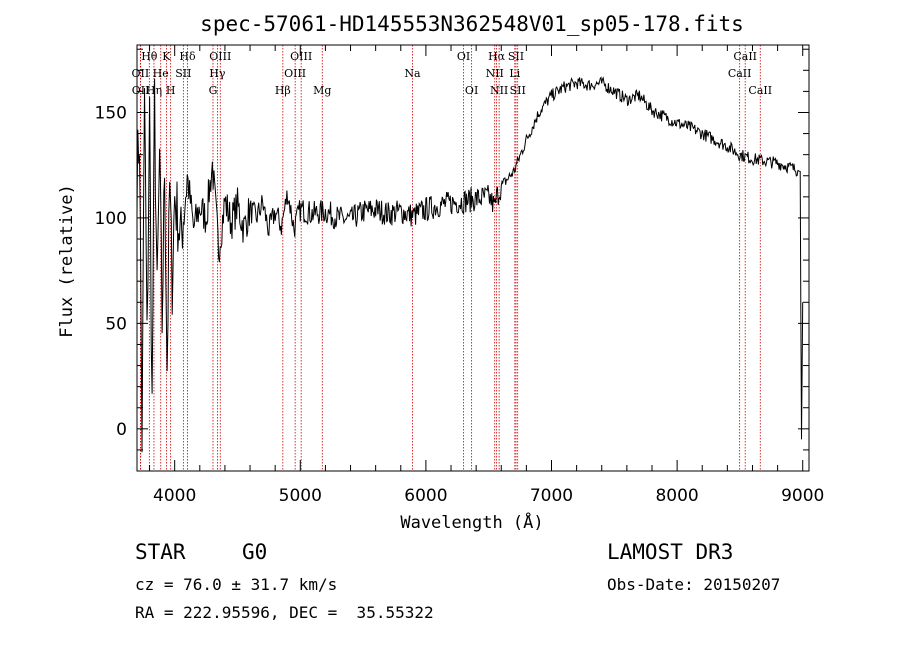 Image resolution: width=900 pixels, height=649 pixels. What do you see at coordinates (463, 56) in the screenshot?
I see `line-label-17: OI` at bounding box center [463, 56].